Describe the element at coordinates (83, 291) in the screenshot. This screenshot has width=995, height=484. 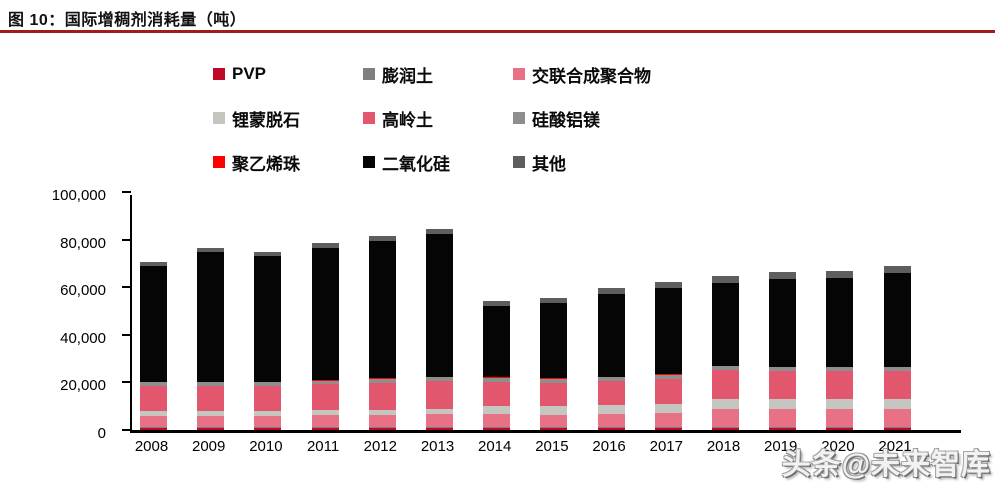
I see `y-axis-label: 60,000` at that location.